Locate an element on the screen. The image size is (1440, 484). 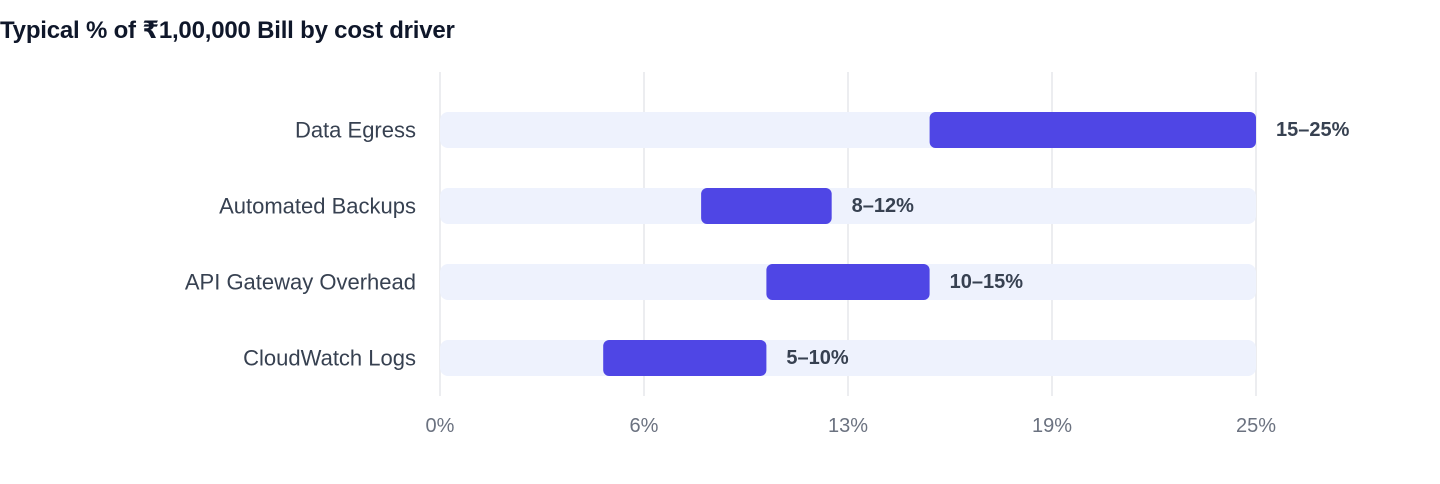
value-label: 15–25% is located at coordinates (1313, 130).